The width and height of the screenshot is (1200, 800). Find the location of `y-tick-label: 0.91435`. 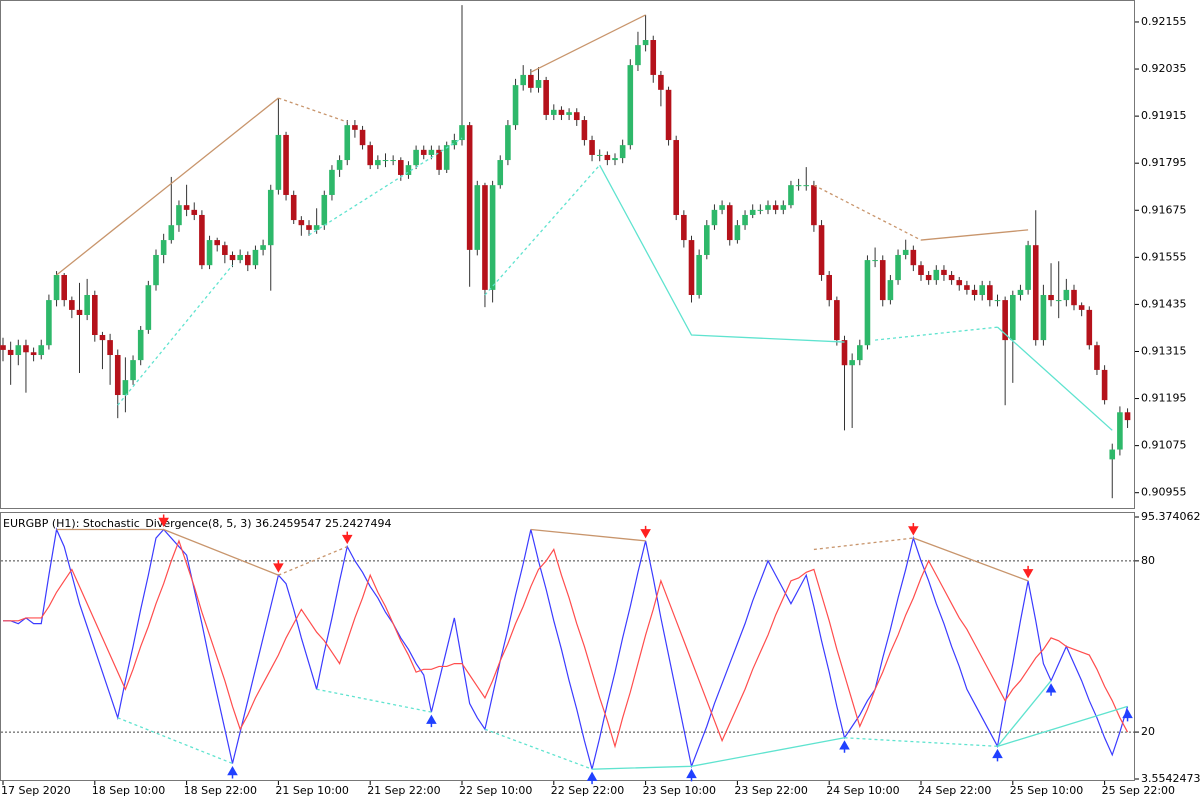

y-tick-label: 0.91435 is located at coordinates (1164, 303).